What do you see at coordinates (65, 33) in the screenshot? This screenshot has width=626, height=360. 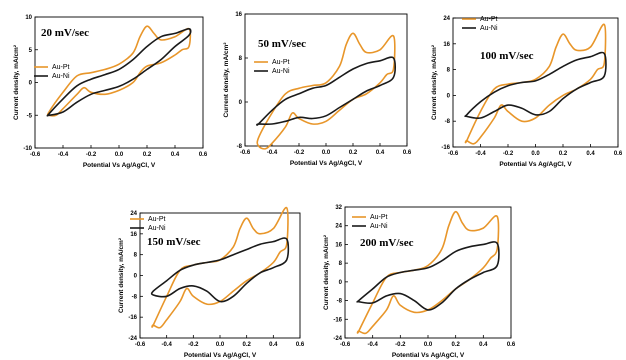 I see `scan-rate-label: 20 mV/sec` at bounding box center [65, 33].